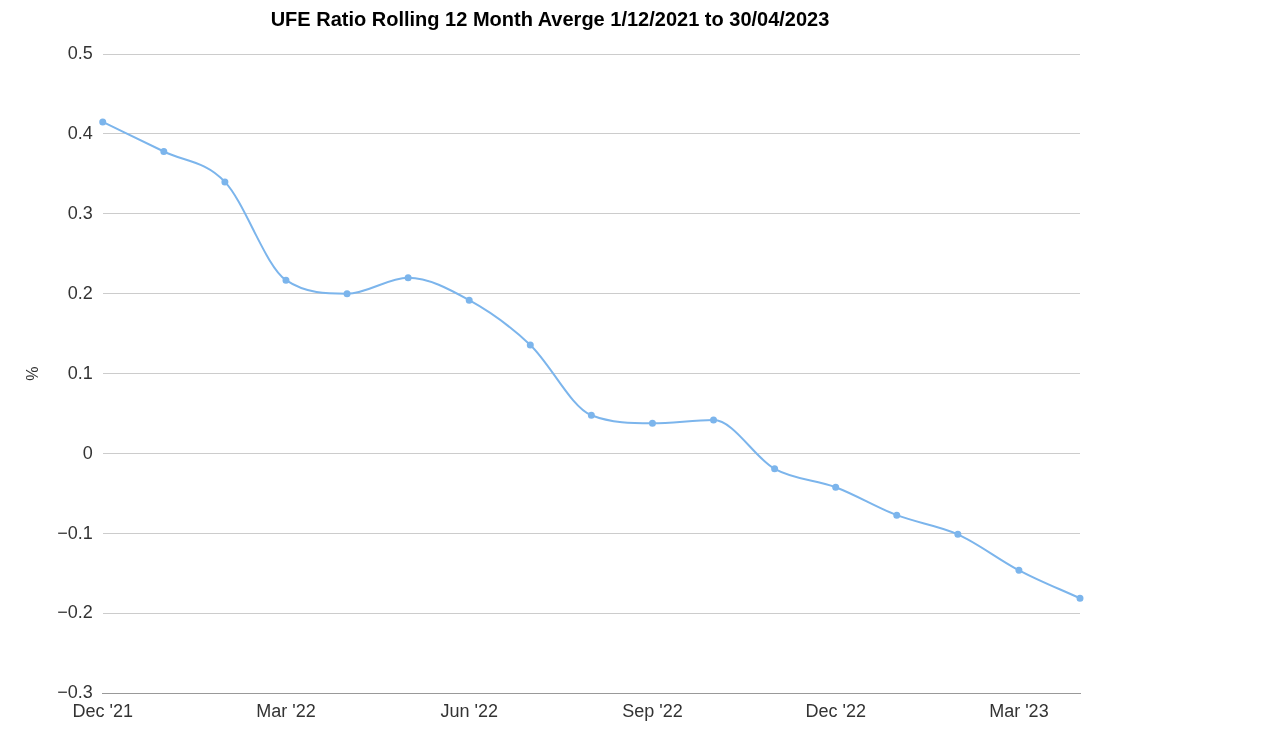 The height and width of the screenshot is (731, 1270). What do you see at coordinates (1019, 711) in the screenshot?
I see `x-tick-label: Mar '23` at bounding box center [1019, 711].